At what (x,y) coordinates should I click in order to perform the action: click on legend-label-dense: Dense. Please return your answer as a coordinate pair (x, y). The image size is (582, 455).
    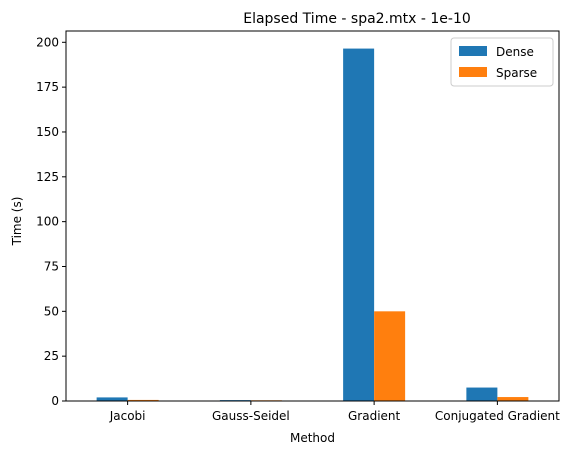
    Looking at the image, I should click on (515, 52).